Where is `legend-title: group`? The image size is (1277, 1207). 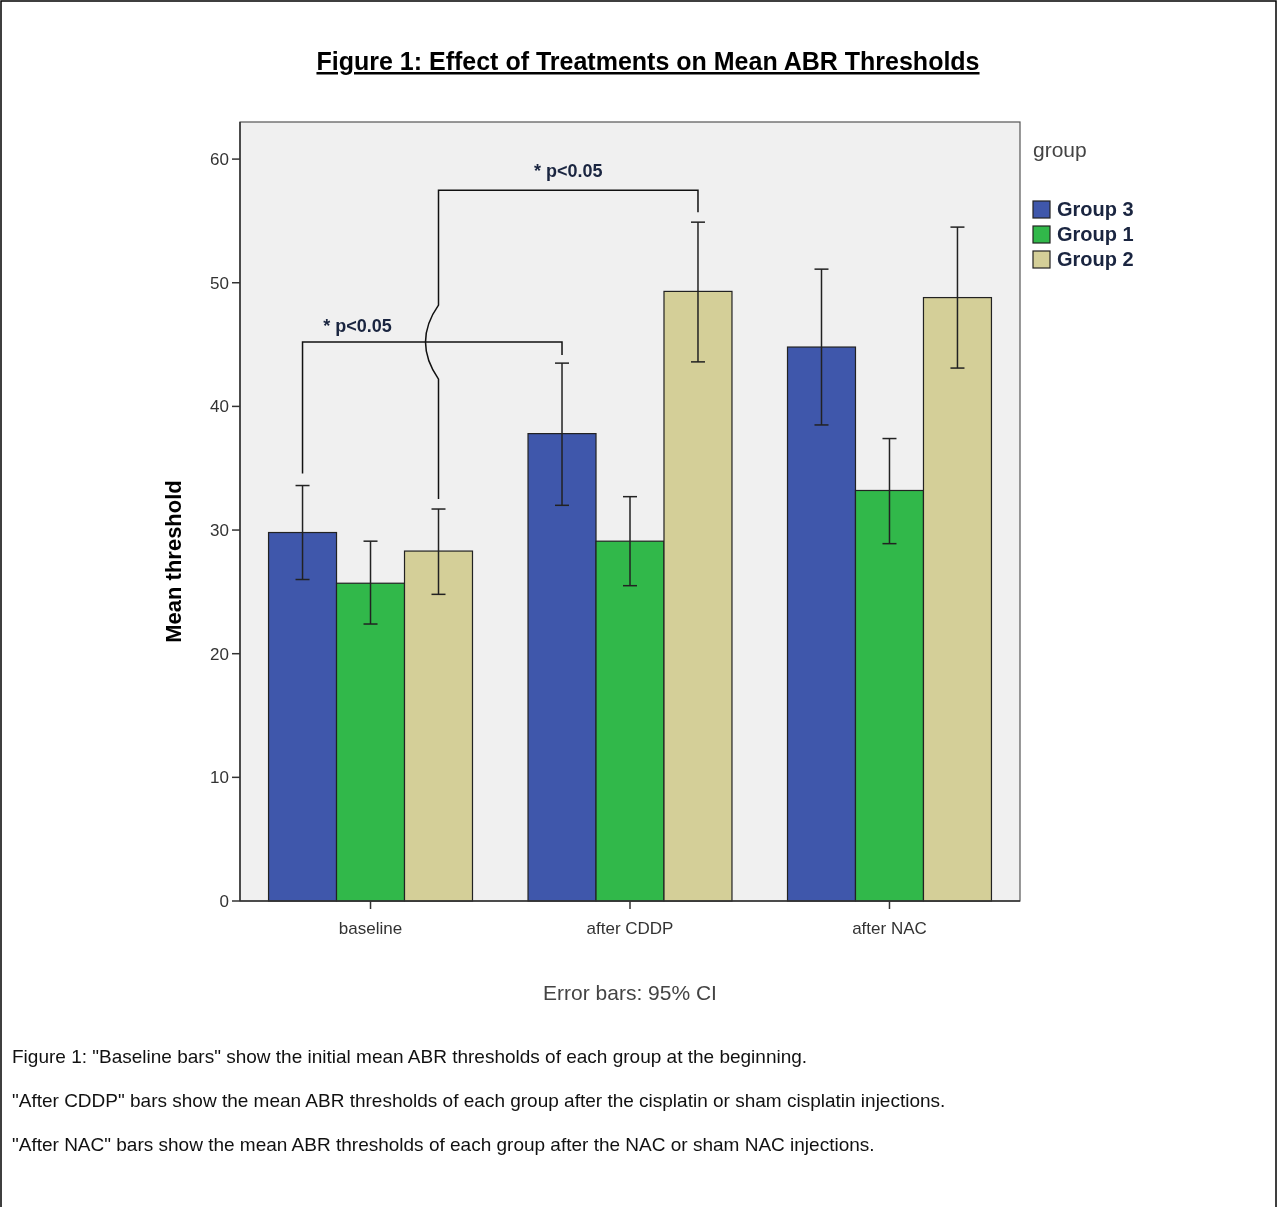
legend-title: group is located at coordinates (1060, 149).